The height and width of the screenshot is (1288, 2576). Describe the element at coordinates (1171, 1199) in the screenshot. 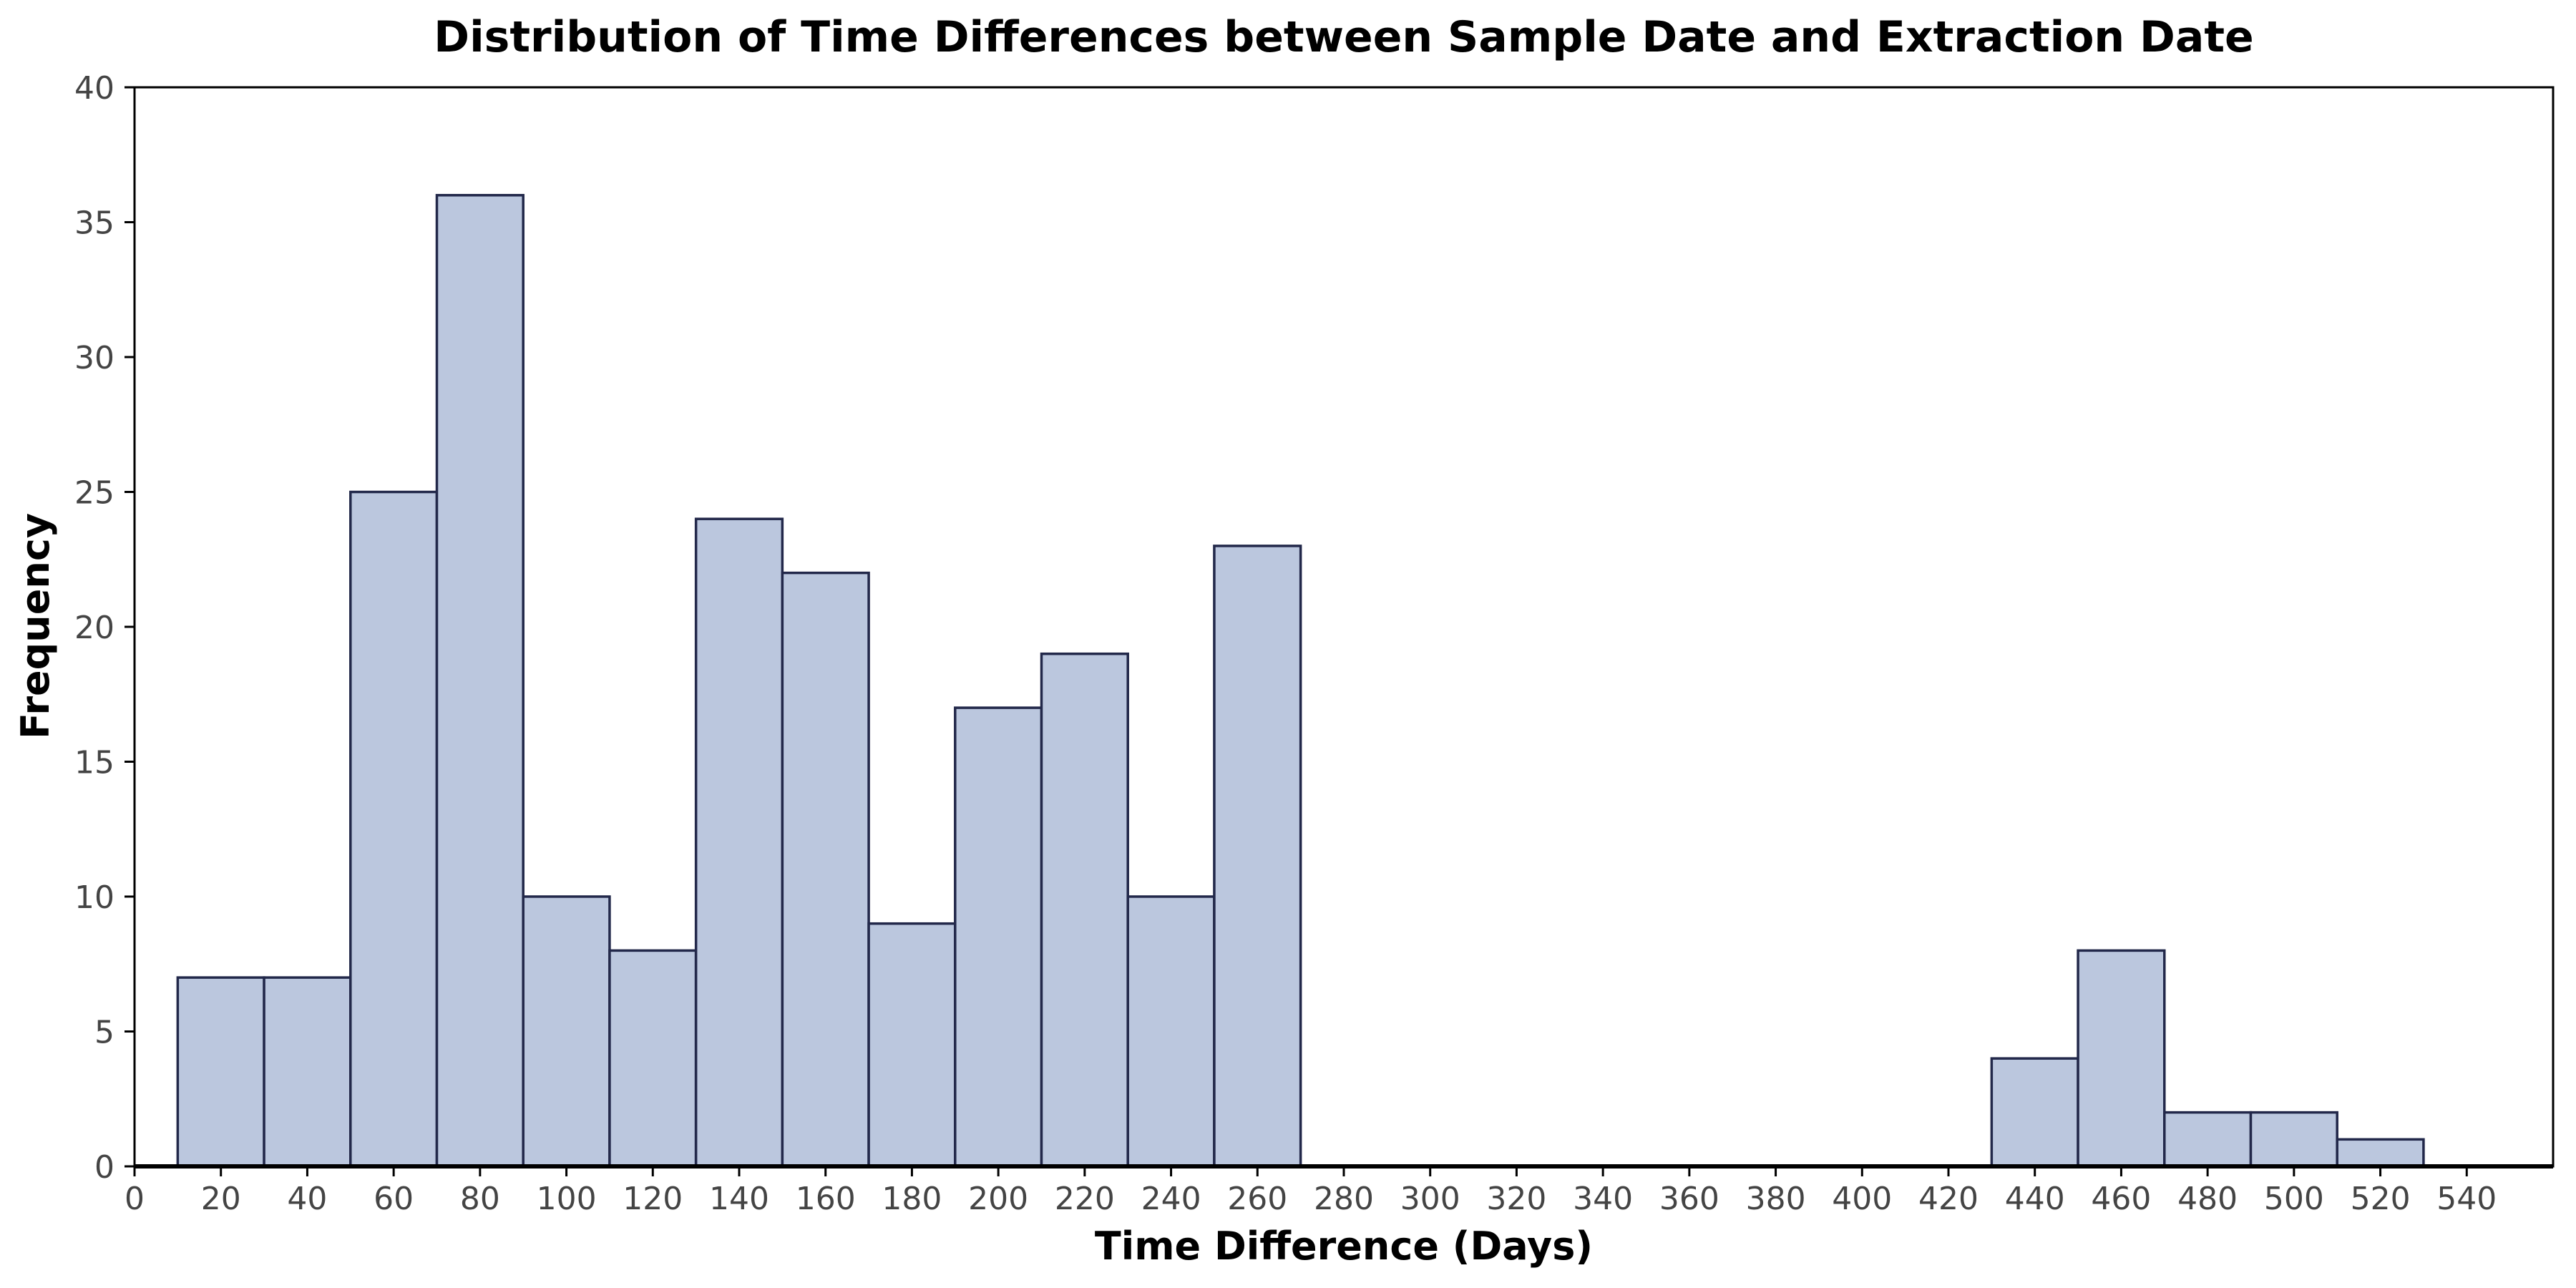

I see `x-tick-label: 240` at that location.